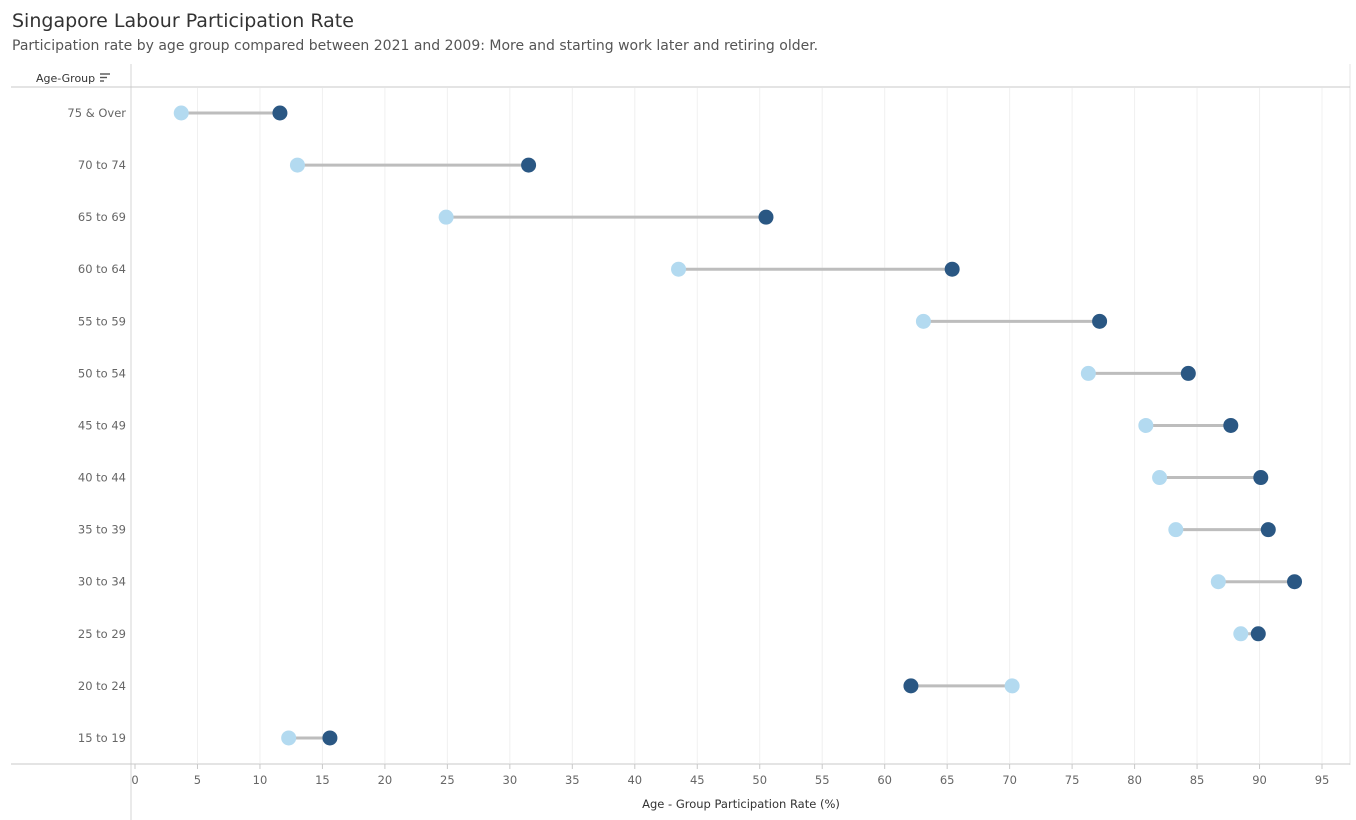 The height and width of the screenshot is (820, 1356). I want to click on sort-icon, so click(105, 77).